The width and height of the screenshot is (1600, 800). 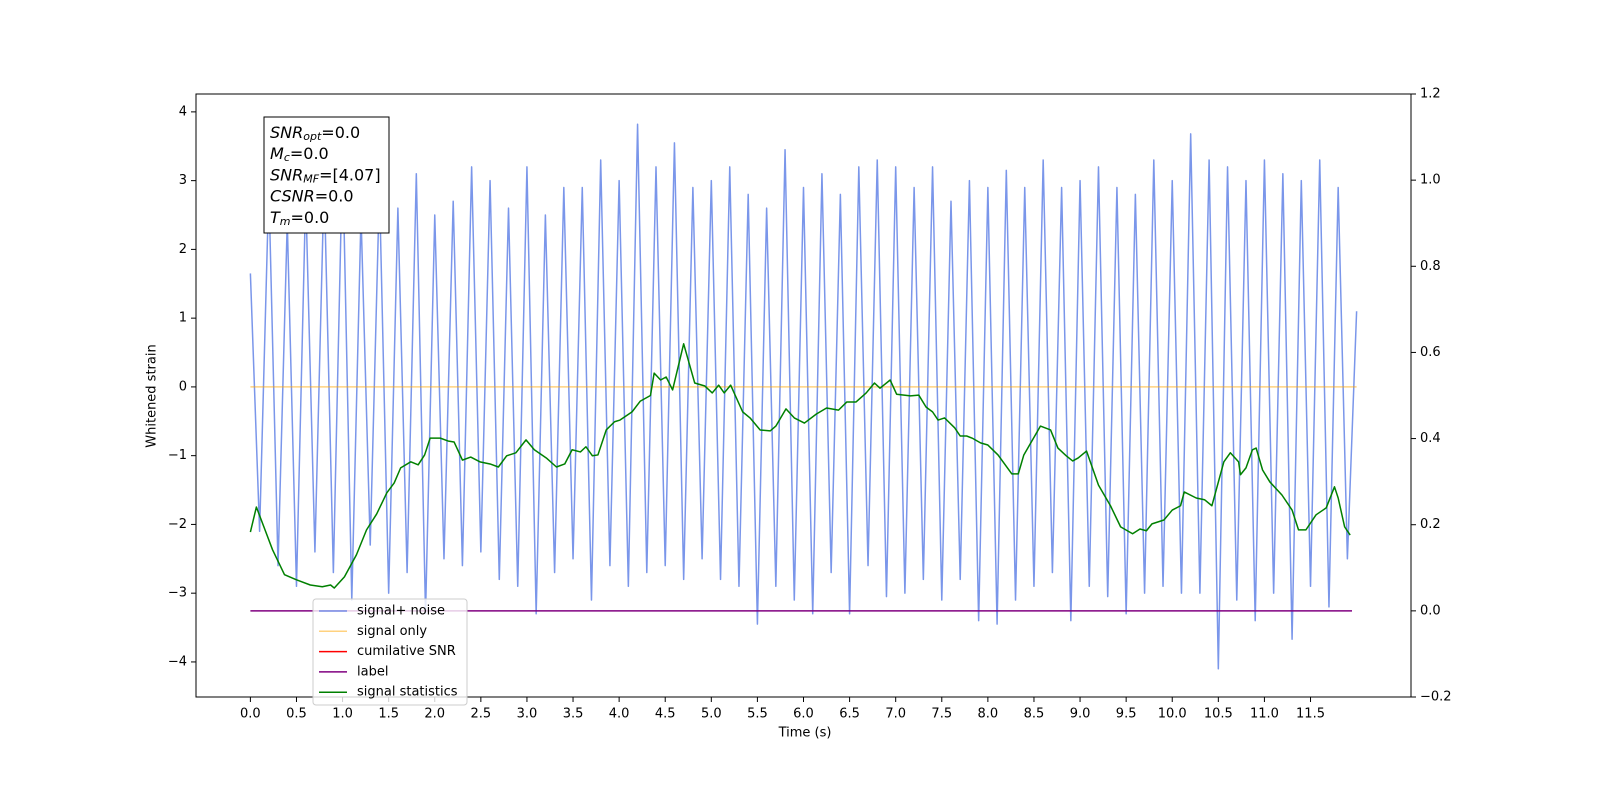 I want to click on y-tick-label: 1, so click(x=183, y=318).